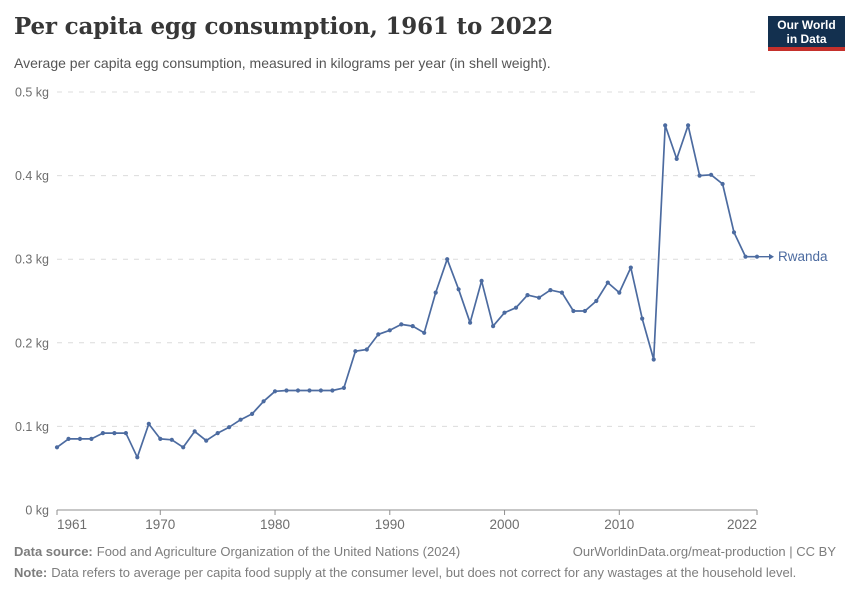  I want to click on data-point-1975, so click(217, 433).